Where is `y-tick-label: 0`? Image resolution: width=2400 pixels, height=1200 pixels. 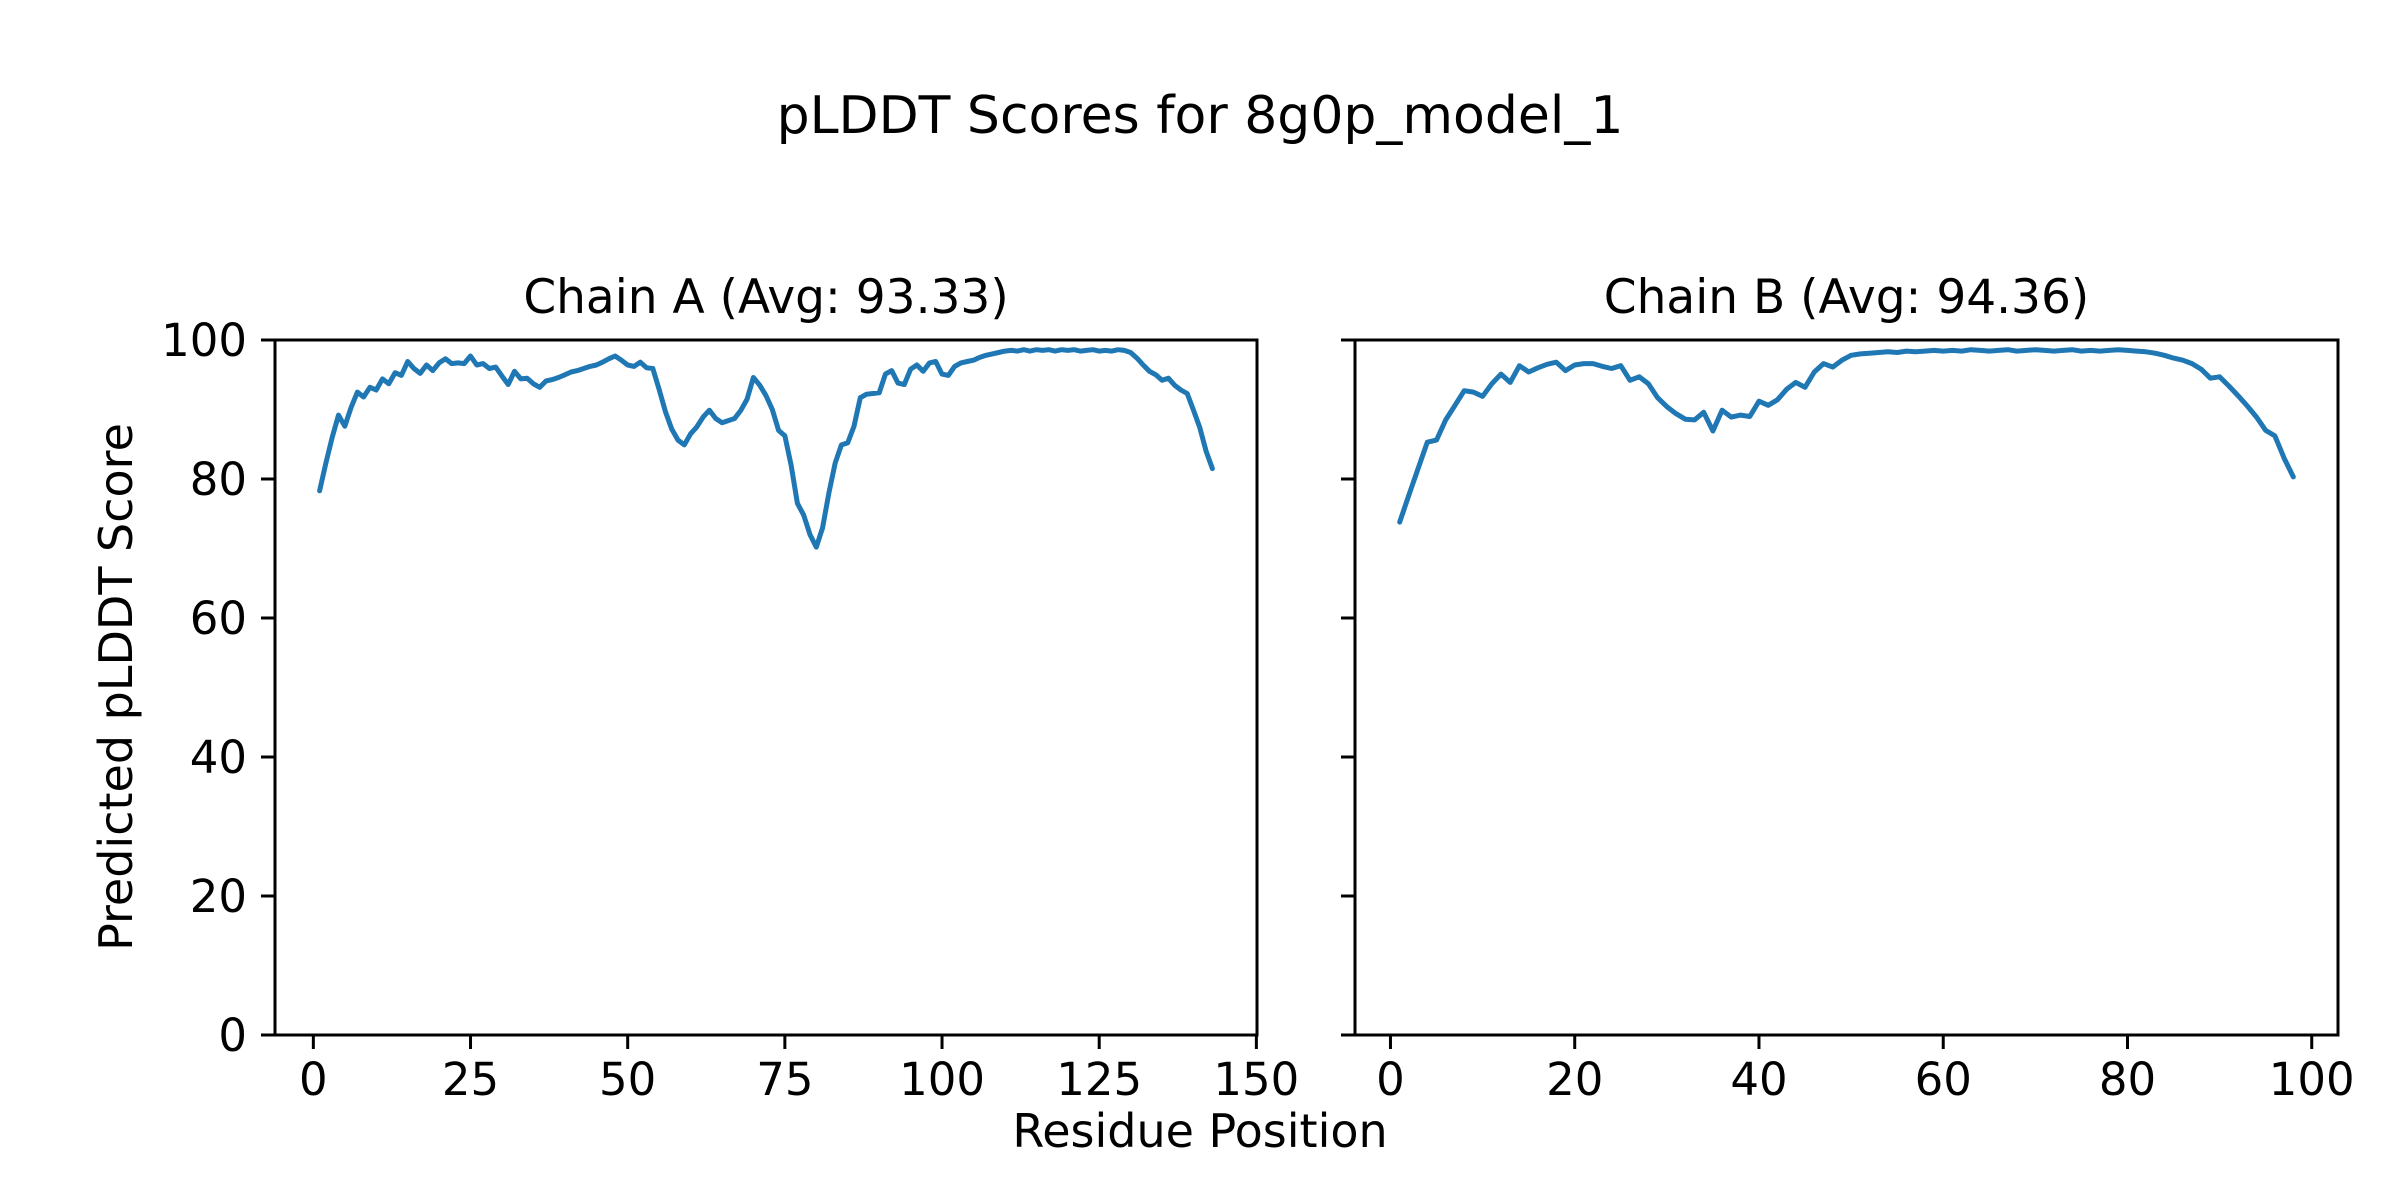 y-tick-label: 0 is located at coordinates (232, 1035).